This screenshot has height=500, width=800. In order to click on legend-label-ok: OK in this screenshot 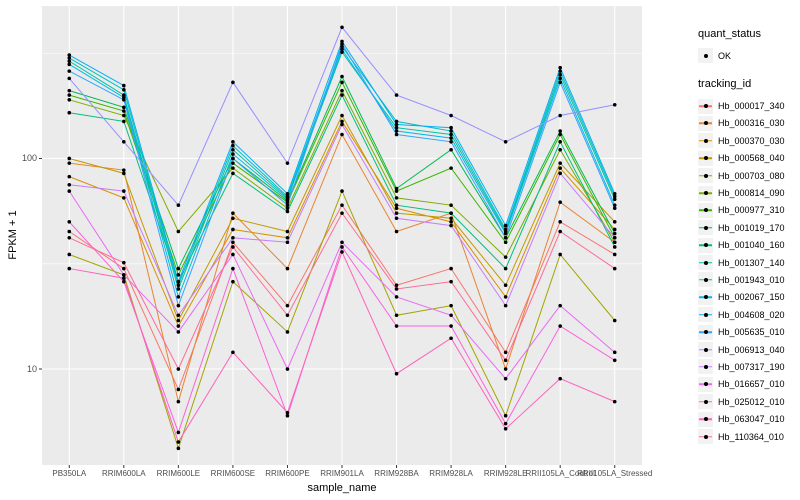, I will do `click(725, 55)`.